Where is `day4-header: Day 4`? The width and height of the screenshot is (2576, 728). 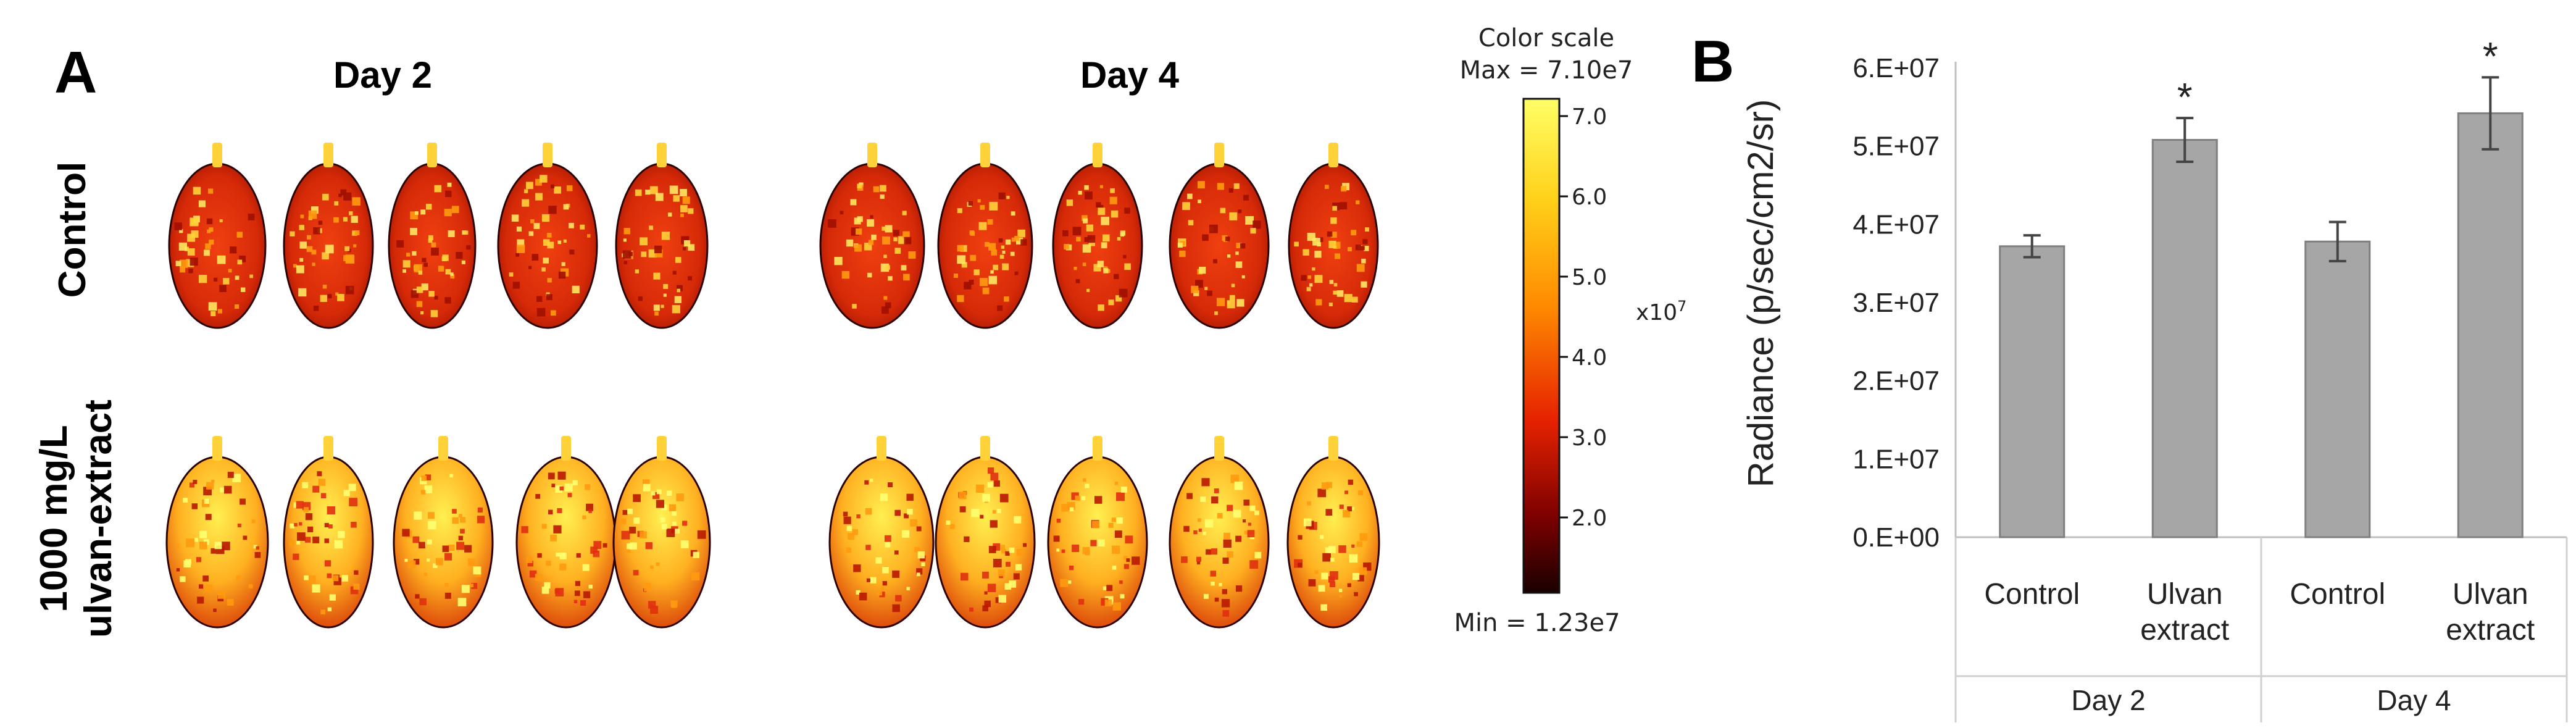
day4-header: Day 4 is located at coordinates (1130, 75).